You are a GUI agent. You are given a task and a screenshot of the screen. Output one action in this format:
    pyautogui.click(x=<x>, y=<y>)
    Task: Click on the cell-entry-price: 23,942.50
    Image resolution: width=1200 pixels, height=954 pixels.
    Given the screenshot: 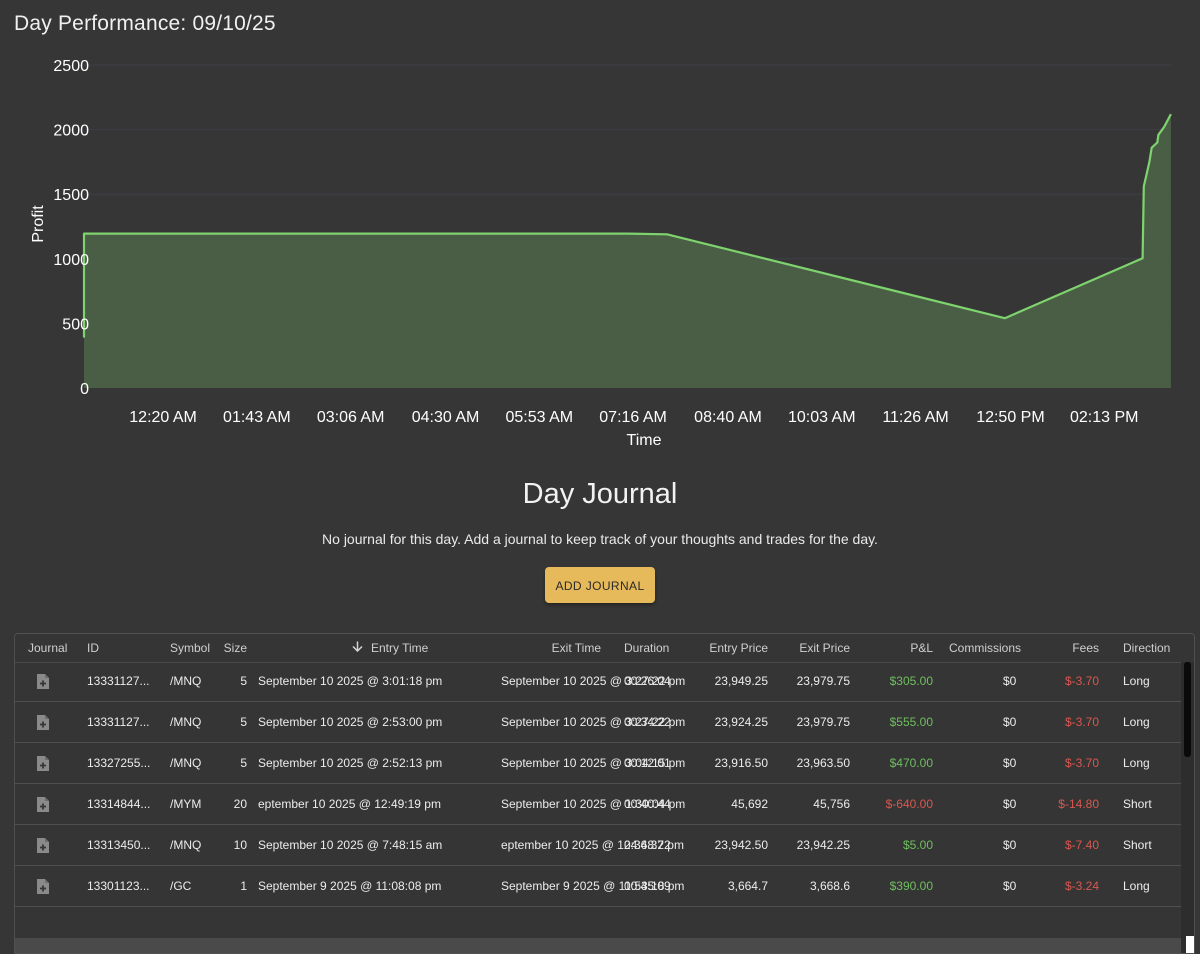 What is the action you would take?
    pyautogui.click(x=741, y=845)
    